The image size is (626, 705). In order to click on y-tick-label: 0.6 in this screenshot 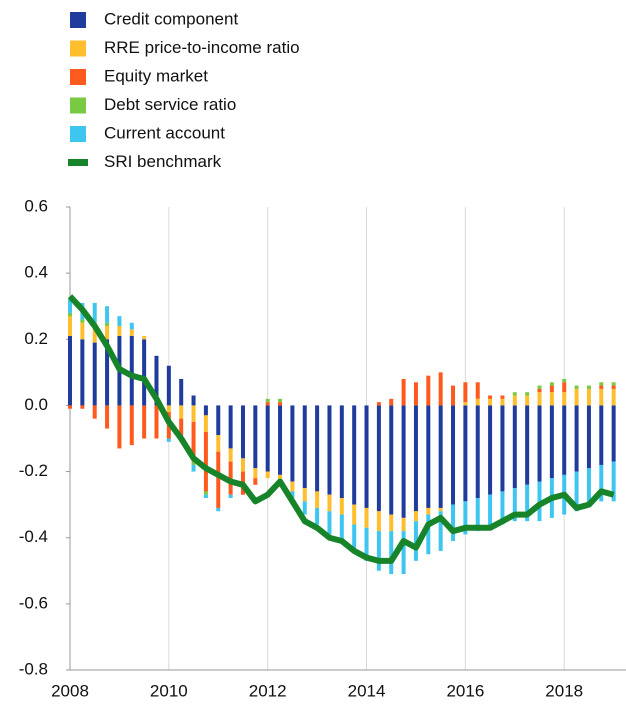, I will do `click(36, 205)`.